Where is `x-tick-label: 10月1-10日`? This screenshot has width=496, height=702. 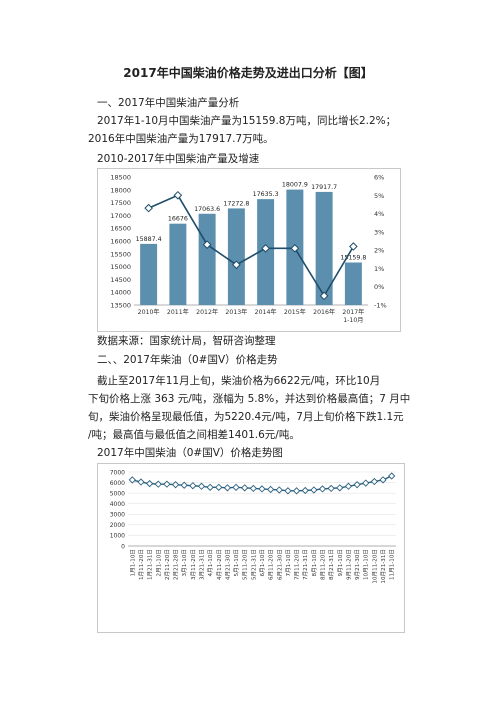
x-tick-label: 10月1-10日 is located at coordinates (366, 564).